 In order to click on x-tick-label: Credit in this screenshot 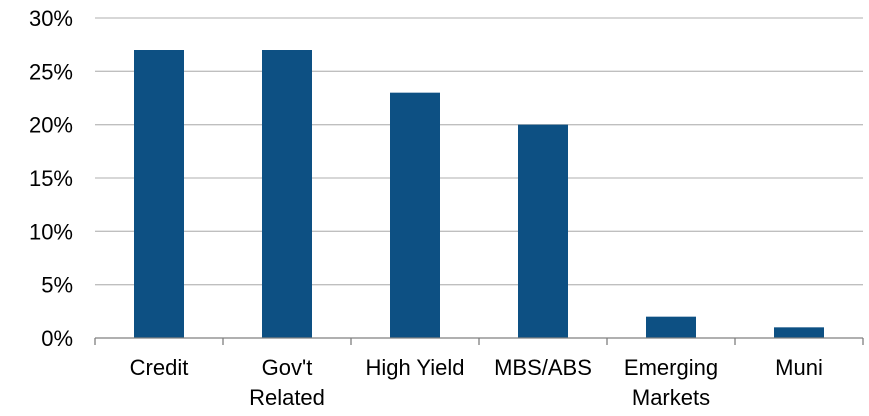, I will do `click(159, 367)`.